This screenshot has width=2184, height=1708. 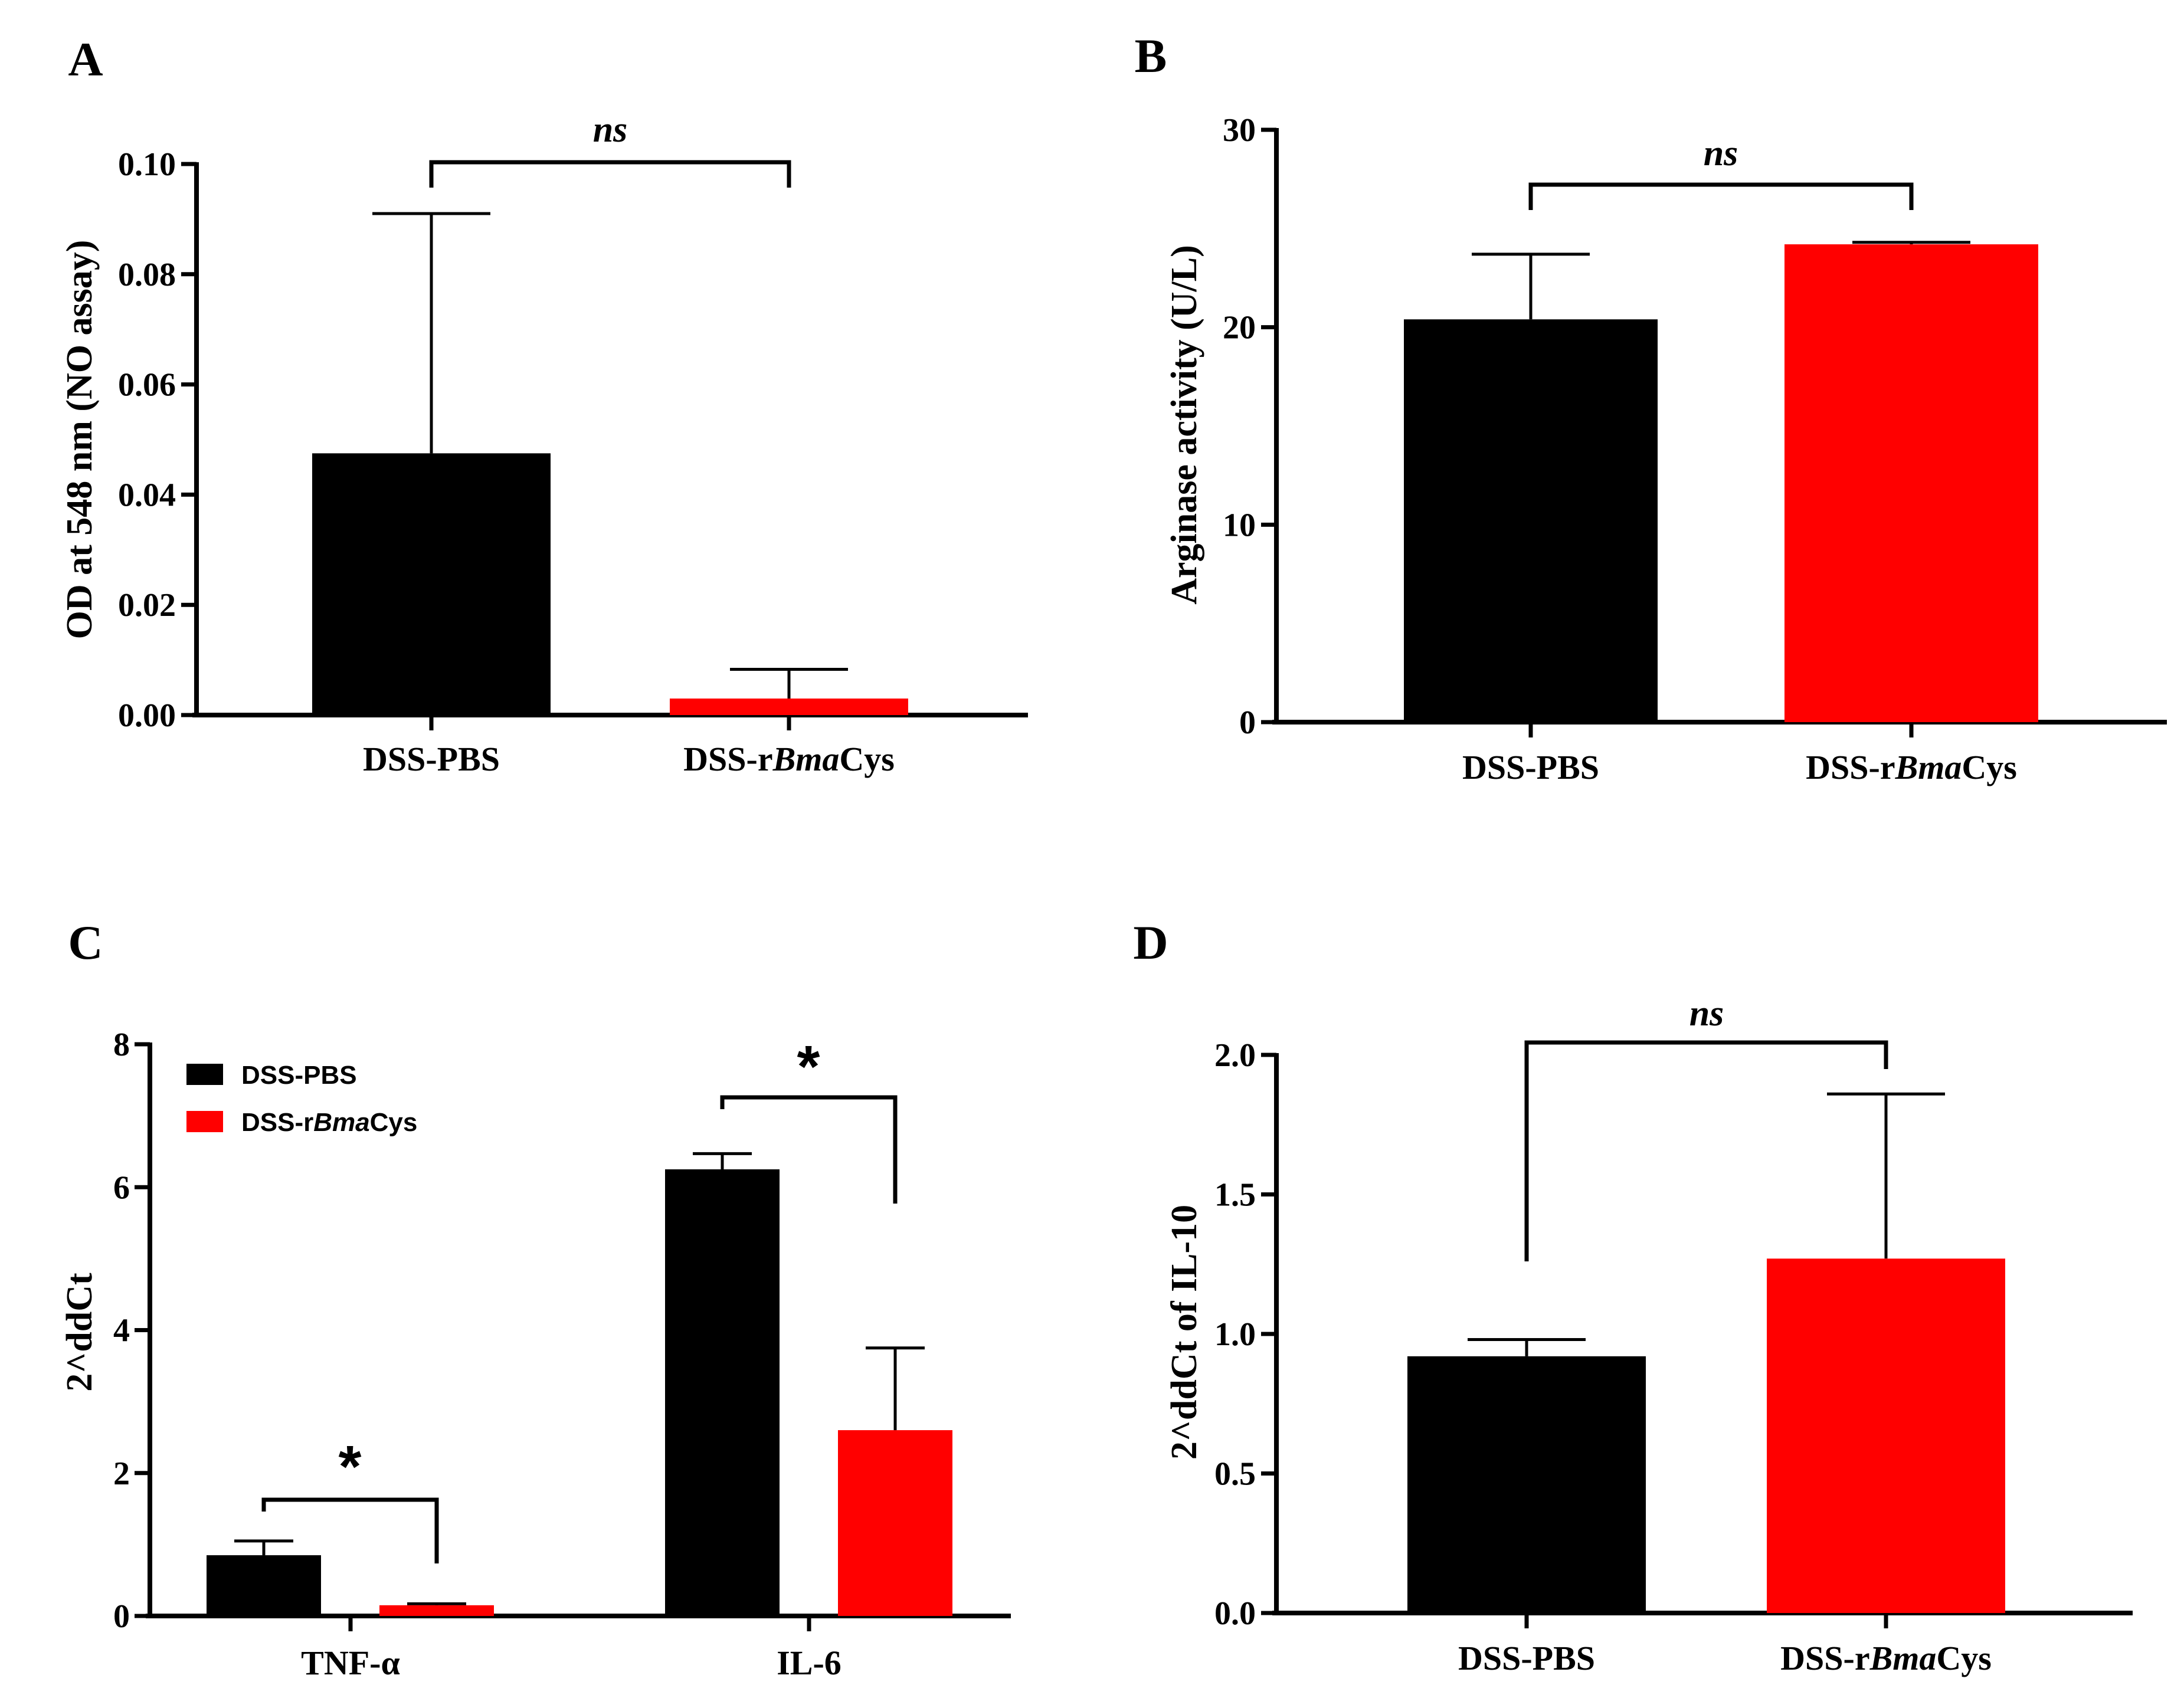 What do you see at coordinates (341, 1122) in the screenshot?
I see `legend-label-part: Bma` at bounding box center [341, 1122].